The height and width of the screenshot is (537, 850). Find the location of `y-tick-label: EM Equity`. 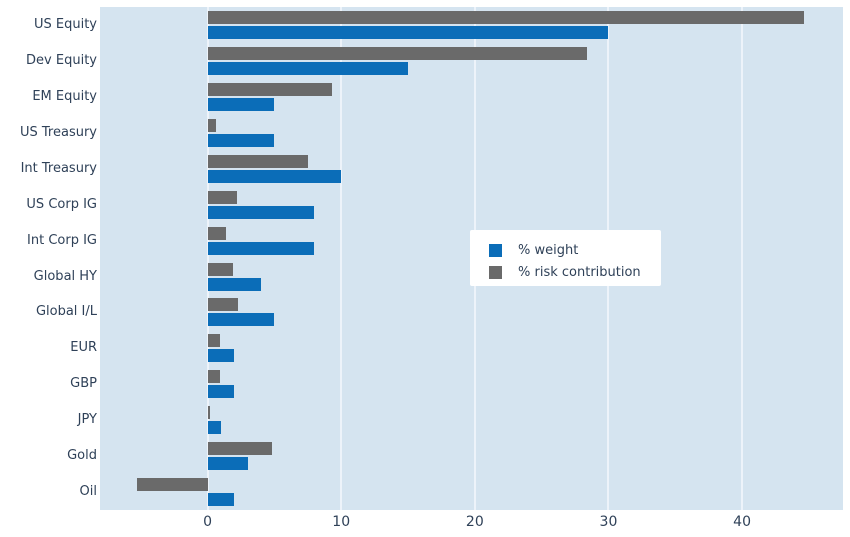

y-tick-label: EM Equity is located at coordinates (64, 96).